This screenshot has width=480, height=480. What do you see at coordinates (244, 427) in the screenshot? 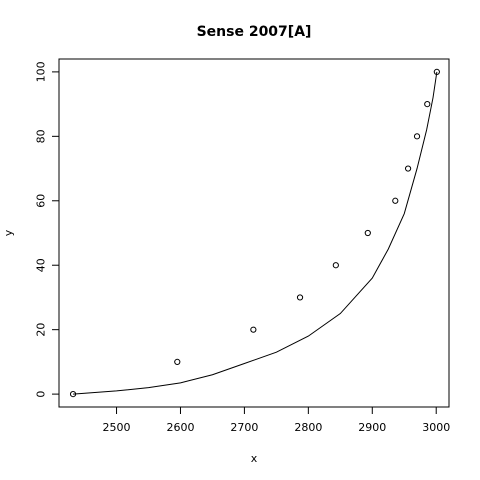
I see `x-tick-label: 2700` at bounding box center [244, 427].